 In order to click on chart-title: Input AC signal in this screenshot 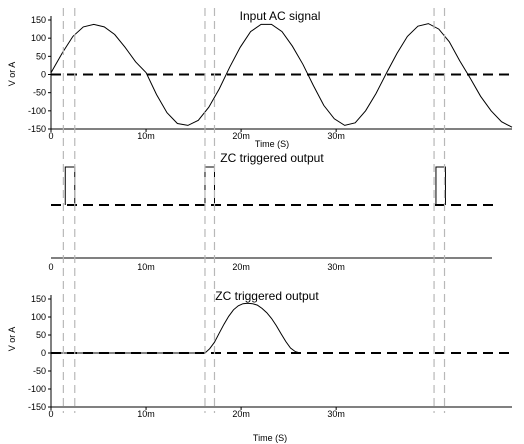, I will do `click(280, 16)`.